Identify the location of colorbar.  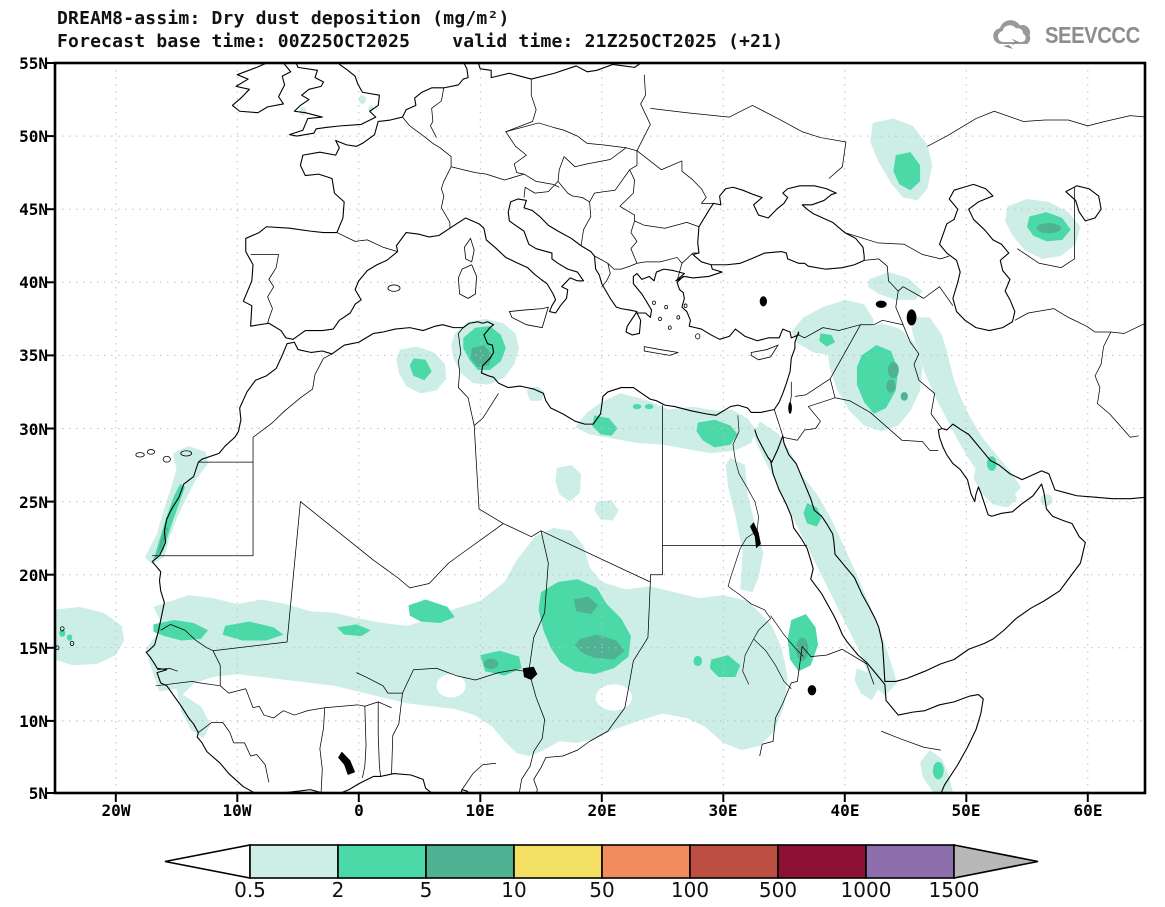
(601, 861).